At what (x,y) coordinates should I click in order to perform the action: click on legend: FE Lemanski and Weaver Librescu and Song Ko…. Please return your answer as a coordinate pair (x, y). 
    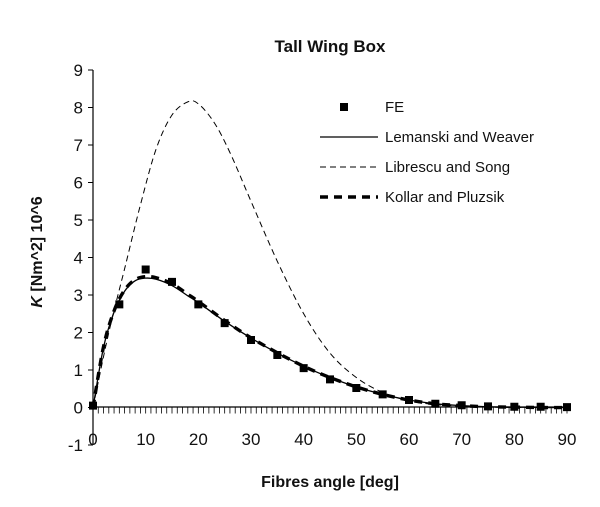
    Looking at the image, I should click on (427, 152).